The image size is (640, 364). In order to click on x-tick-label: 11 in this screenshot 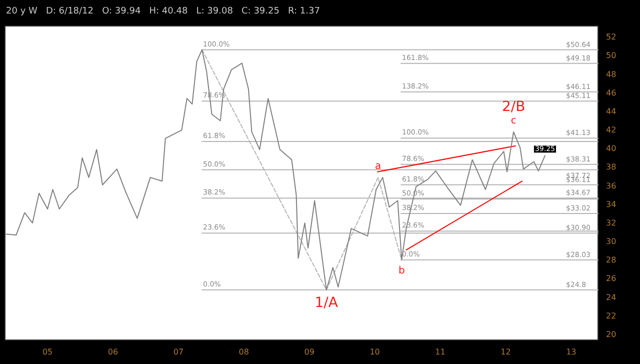, I will do `click(440, 352)`.